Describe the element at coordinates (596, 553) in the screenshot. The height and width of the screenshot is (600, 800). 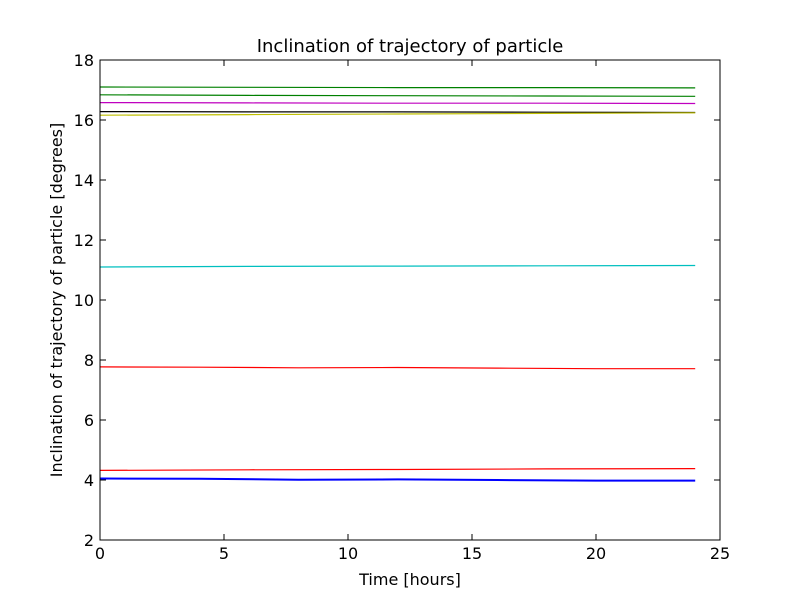
I see `x-tick-label: 20` at that location.